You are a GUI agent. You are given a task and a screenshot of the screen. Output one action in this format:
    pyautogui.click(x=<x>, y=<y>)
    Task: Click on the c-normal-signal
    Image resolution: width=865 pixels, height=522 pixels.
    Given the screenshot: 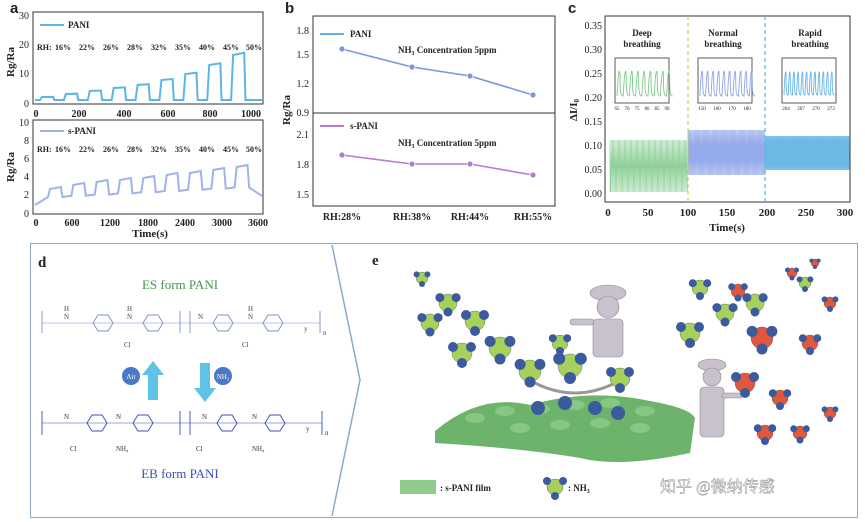 What is the action you would take?
    pyautogui.click(x=726, y=152)
    